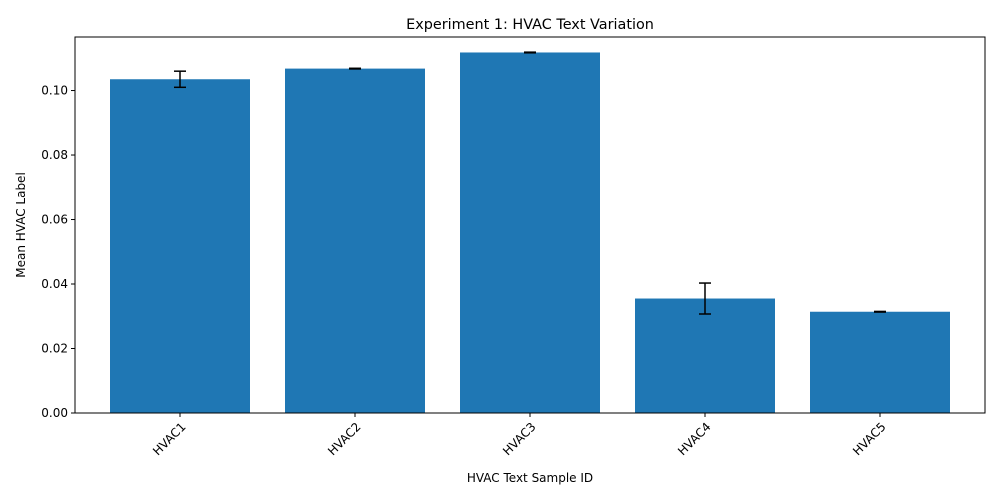 This screenshot has height=500, width=1000. What do you see at coordinates (54, 284) in the screenshot?
I see `y-tick-label: 0.04` at bounding box center [54, 284].